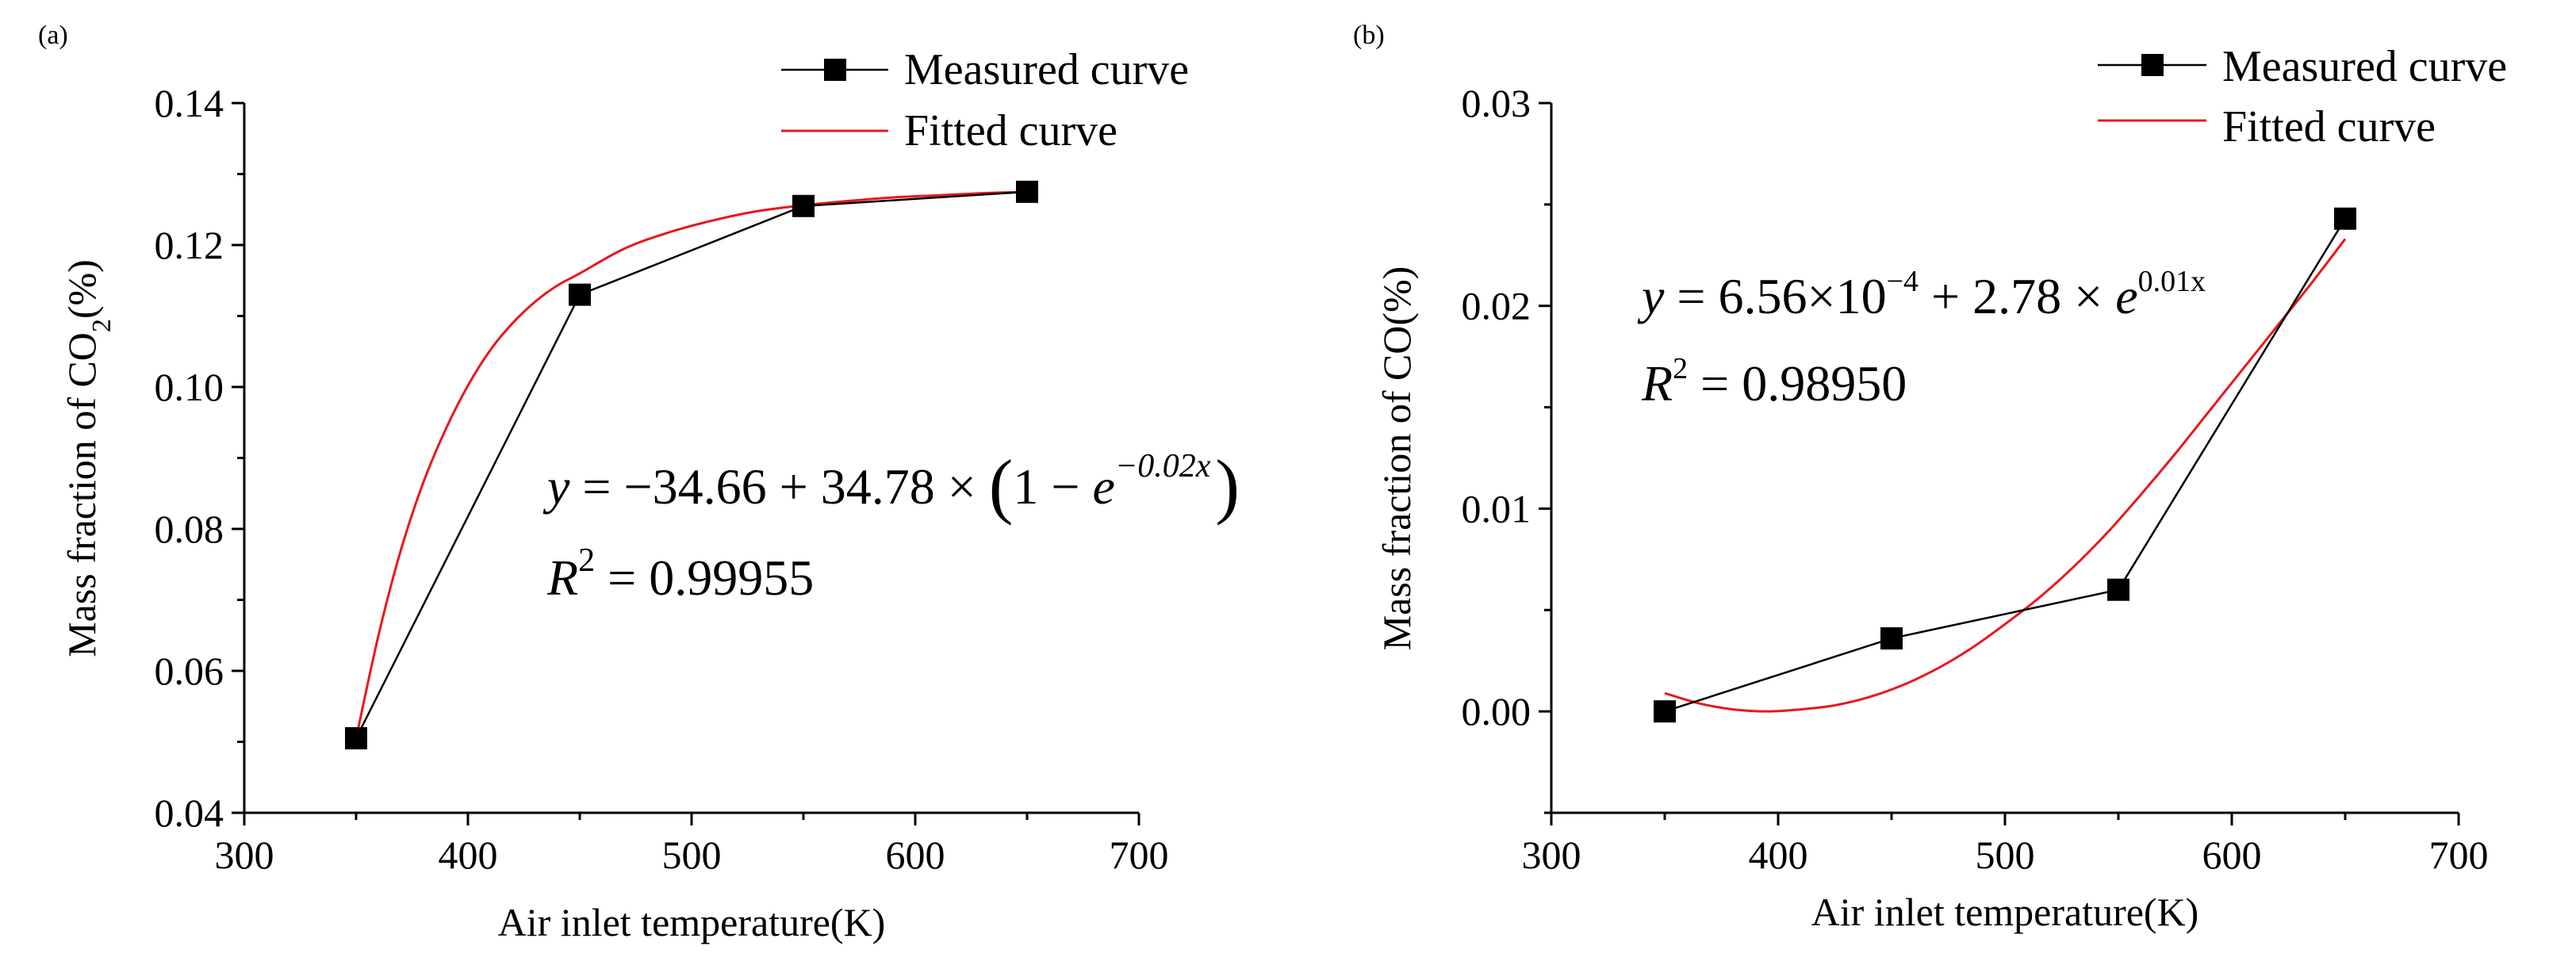 The width and height of the screenshot is (2576, 969). I want to click on panel-b-measured-markers, so click(2005, 465).